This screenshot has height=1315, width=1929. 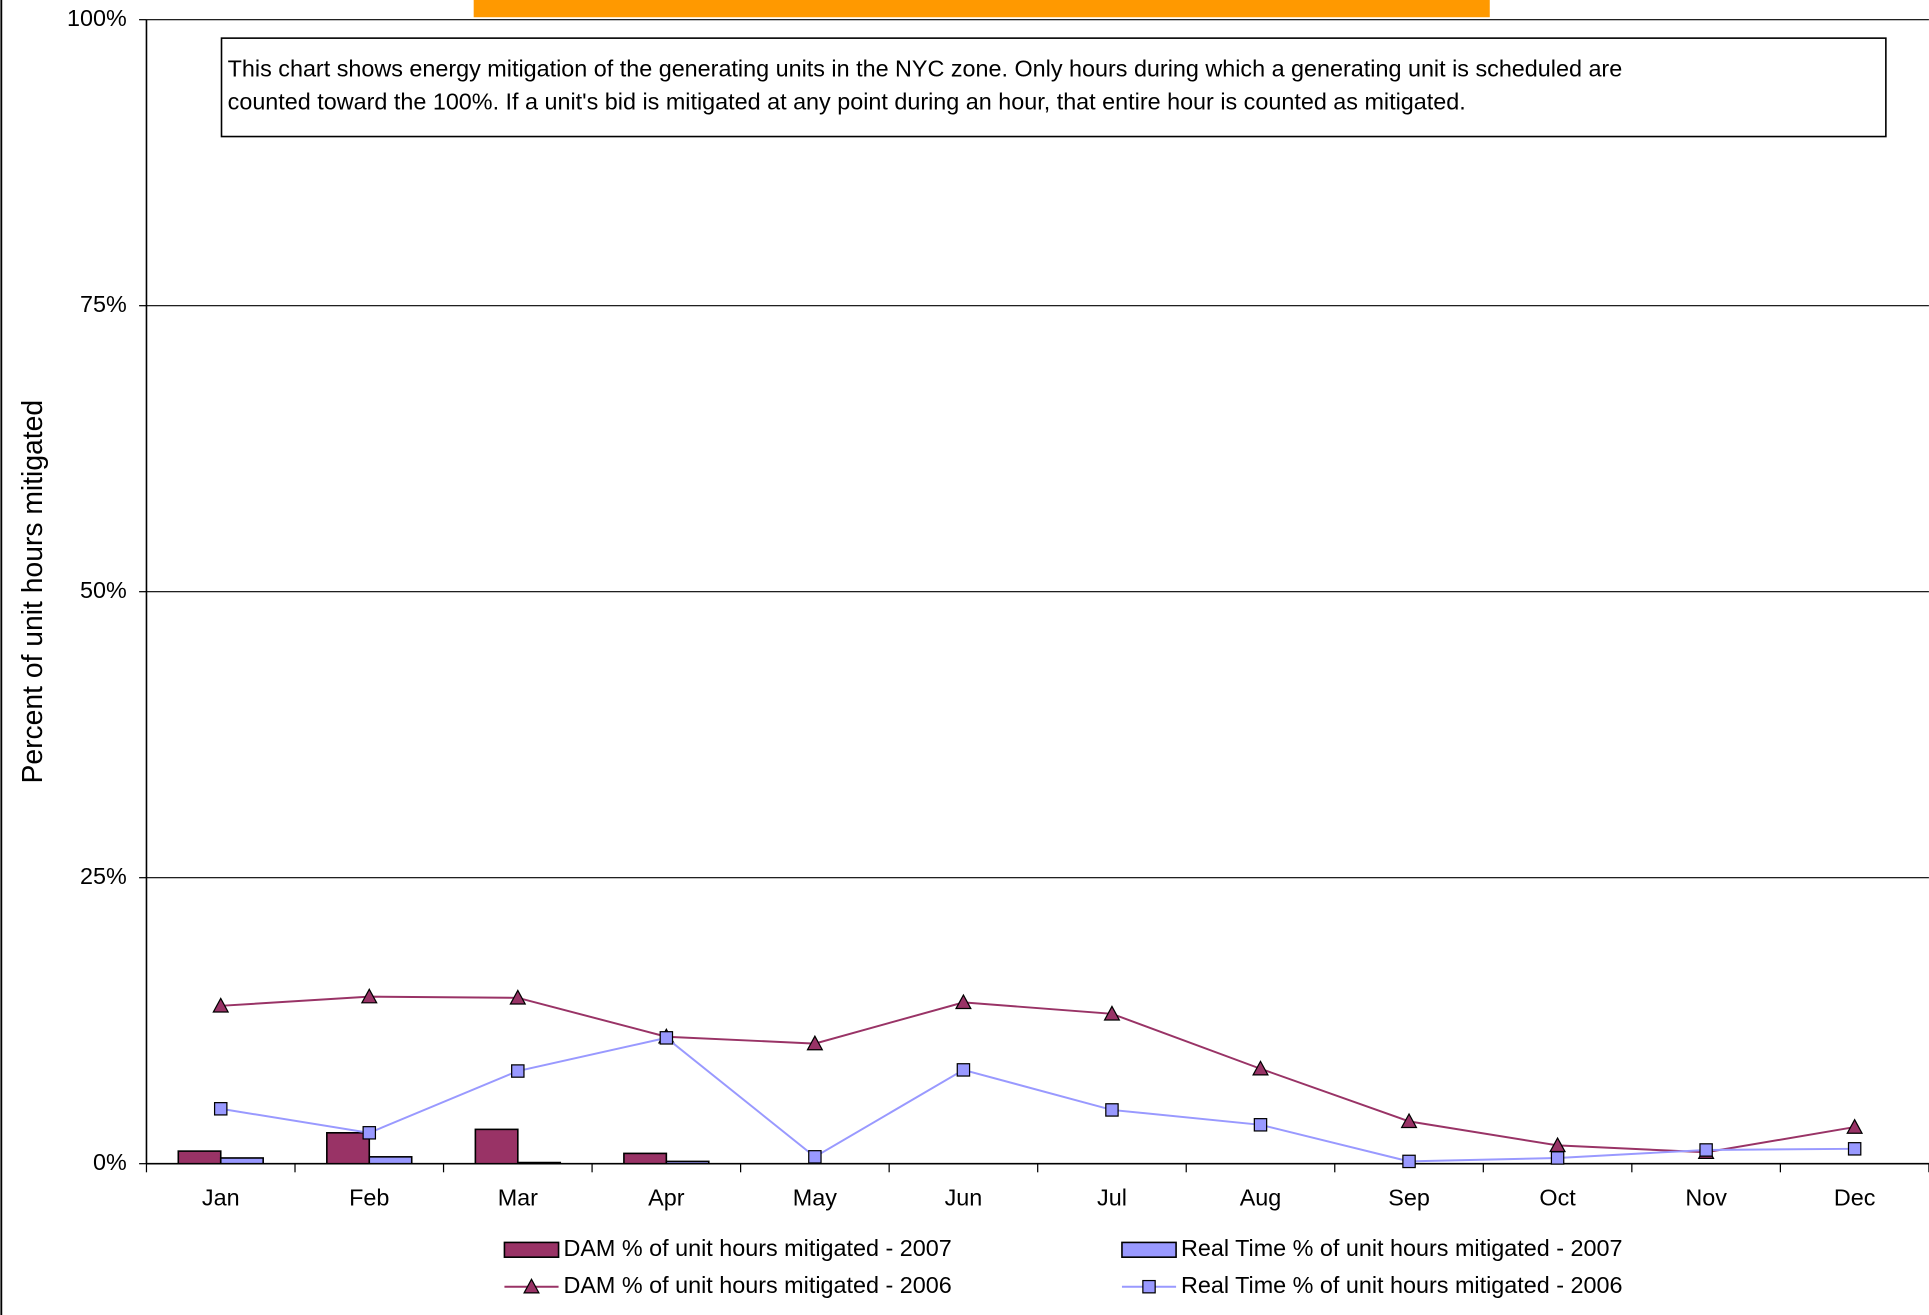 I want to click on x-tick-label: Oct, so click(x=1557, y=1198).